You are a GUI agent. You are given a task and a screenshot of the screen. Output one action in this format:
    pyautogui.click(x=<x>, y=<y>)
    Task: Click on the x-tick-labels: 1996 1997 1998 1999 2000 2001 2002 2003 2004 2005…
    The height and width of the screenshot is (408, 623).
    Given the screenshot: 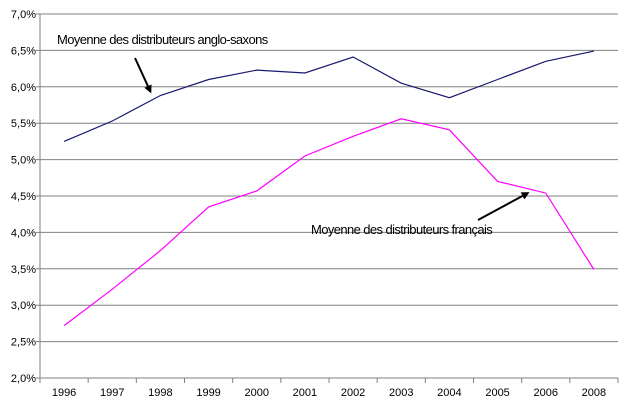 What is the action you would take?
    pyautogui.click(x=329, y=393)
    